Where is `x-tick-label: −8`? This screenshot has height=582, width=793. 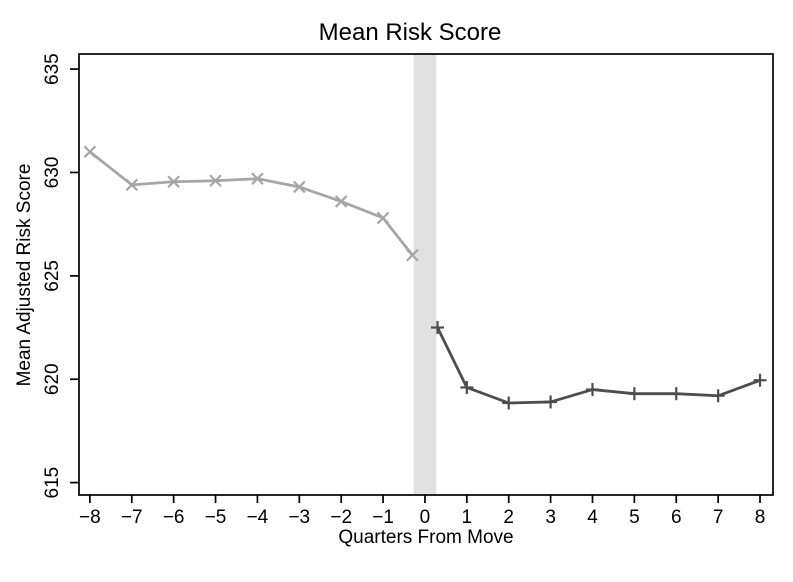
x-tick-label: −8 is located at coordinates (90, 517).